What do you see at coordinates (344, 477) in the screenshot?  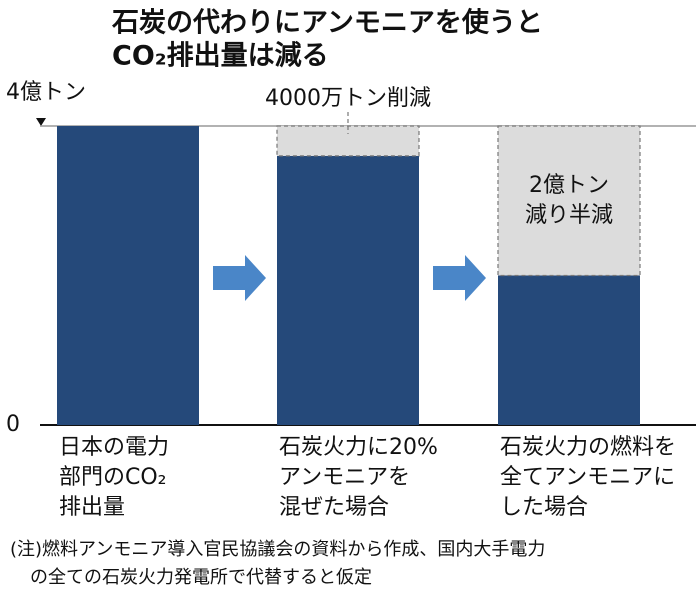 I see `x-tick-label: アンモニアを` at bounding box center [344, 477].